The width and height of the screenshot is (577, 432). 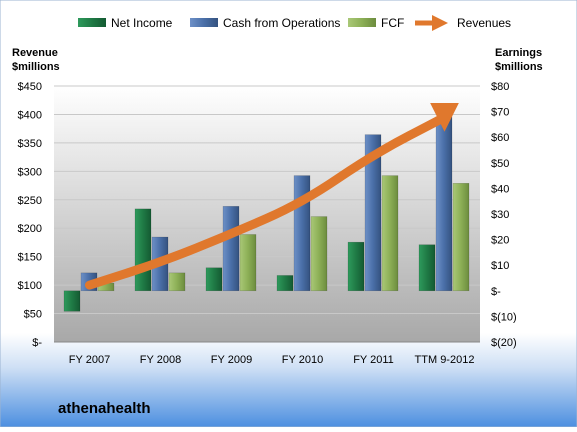 What do you see at coordinates (427, 268) in the screenshot?
I see `bar-net-income-ttm-9-2012` at bounding box center [427, 268].